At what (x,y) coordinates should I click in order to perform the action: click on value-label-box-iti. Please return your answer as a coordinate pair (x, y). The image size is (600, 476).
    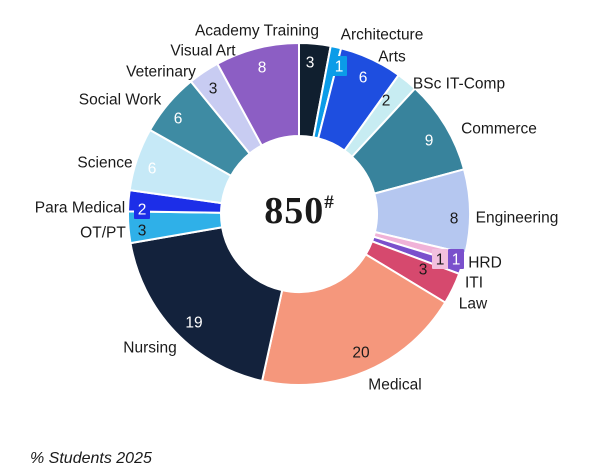
    Looking at the image, I should click on (456, 259).